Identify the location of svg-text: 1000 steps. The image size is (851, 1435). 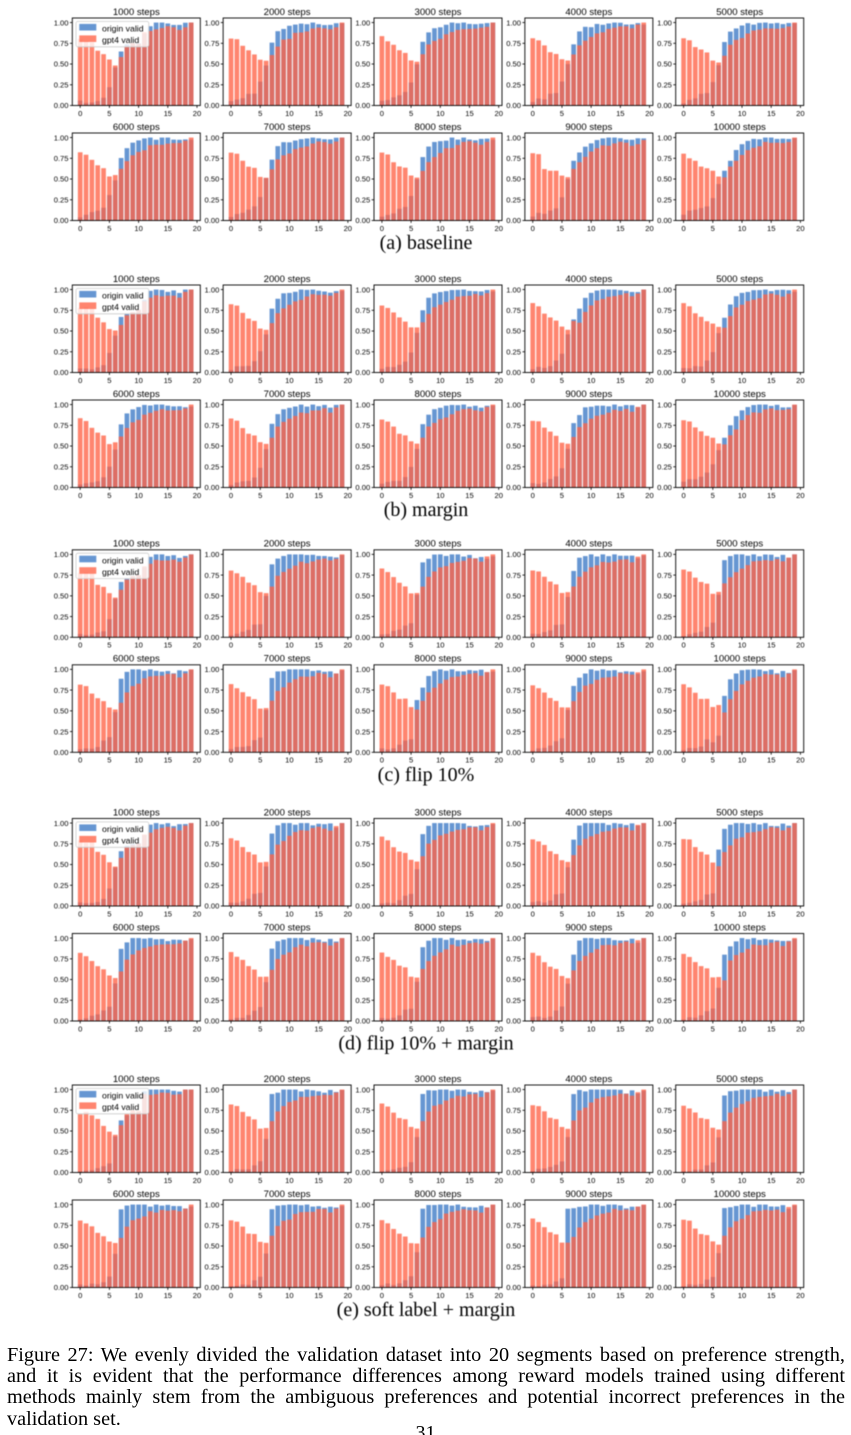
(136, 812).